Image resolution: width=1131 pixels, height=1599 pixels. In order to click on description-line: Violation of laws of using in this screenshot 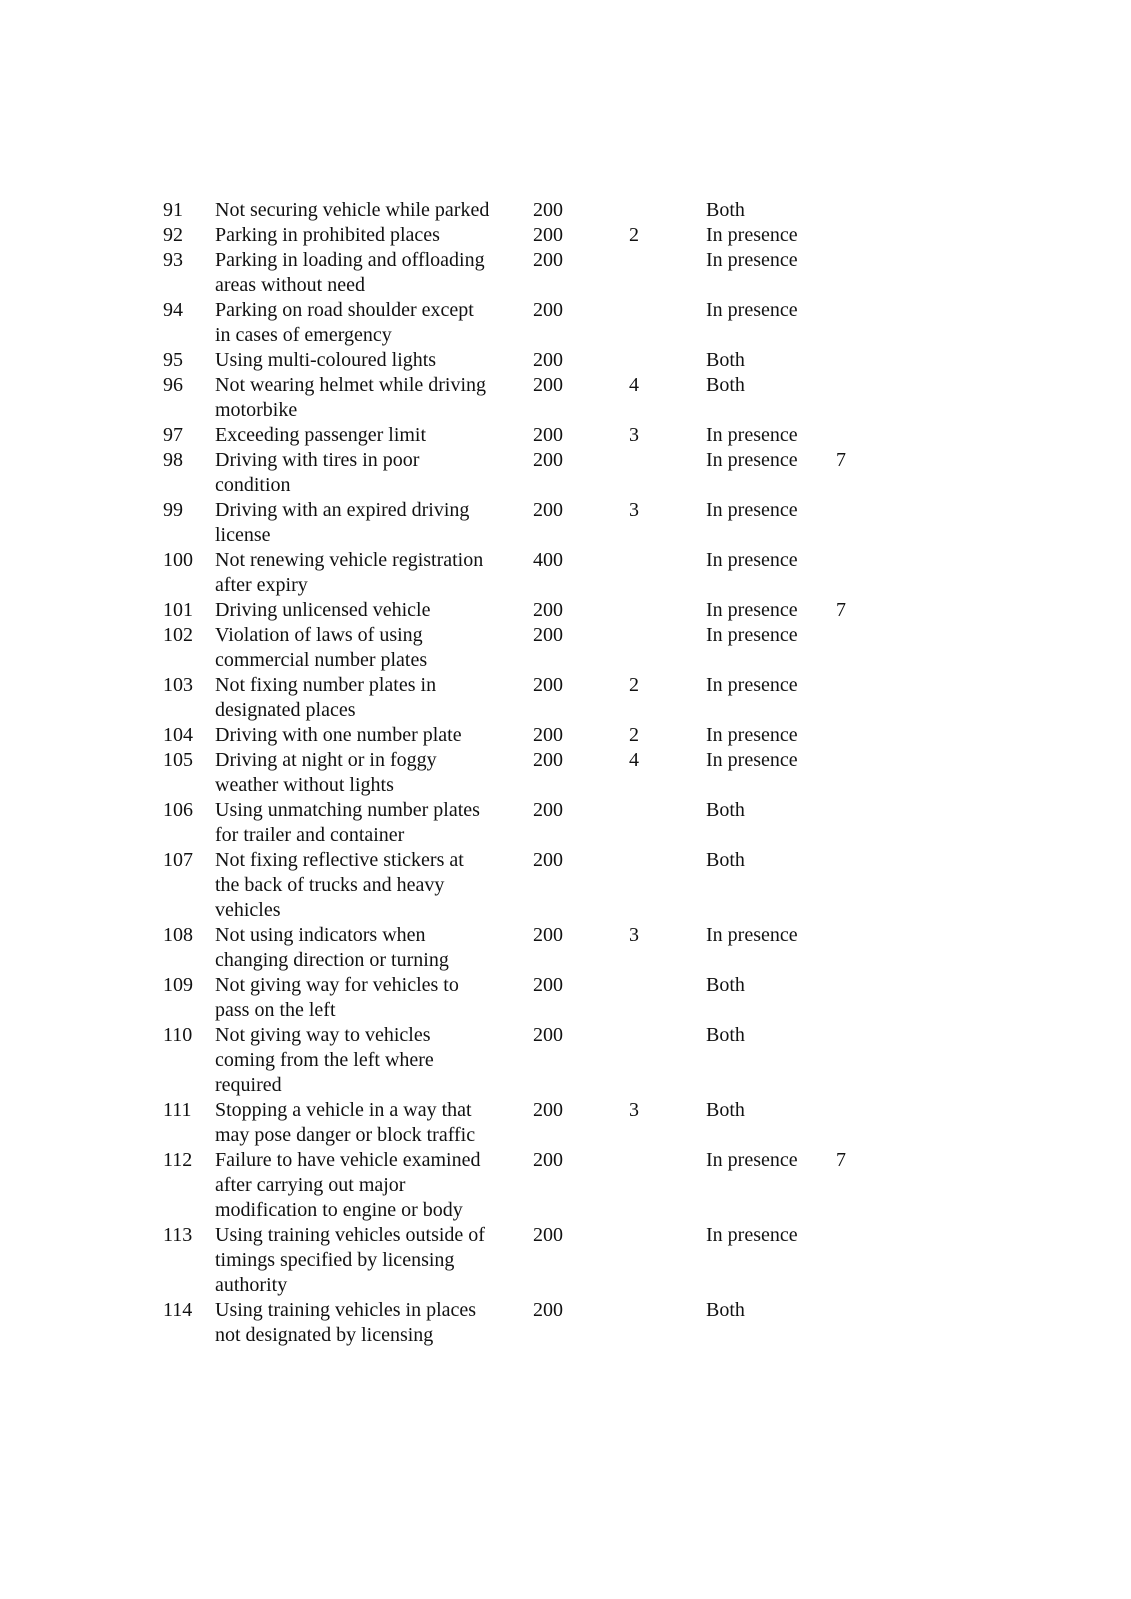, I will do `click(319, 635)`.